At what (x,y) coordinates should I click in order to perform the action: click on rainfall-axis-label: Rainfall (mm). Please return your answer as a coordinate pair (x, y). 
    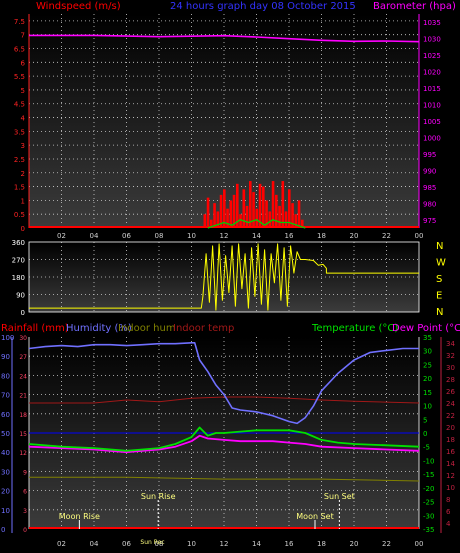
    Looking at the image, I should click on (35, 328).